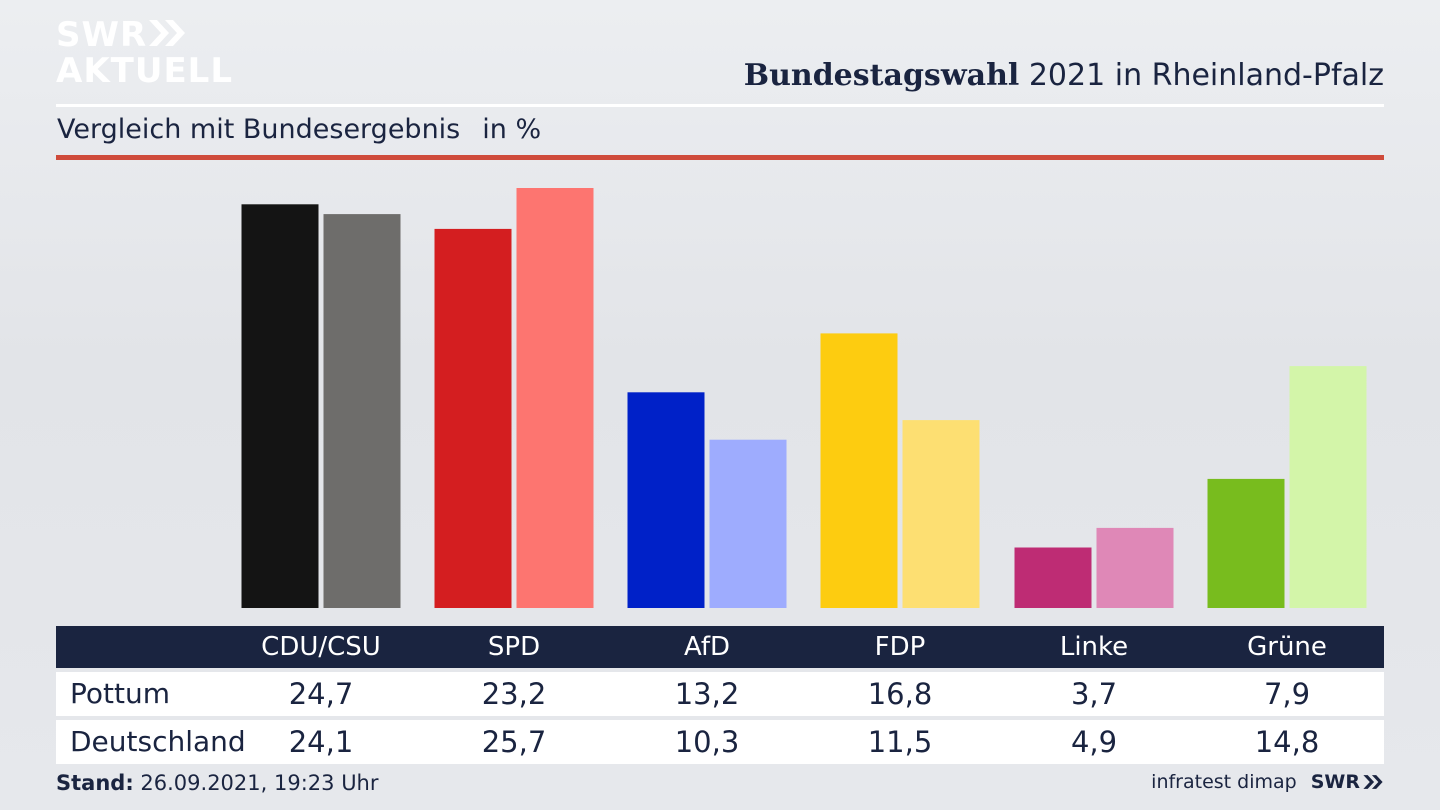  I want to click on bar-deutschland-grüne, so click(1328, 487).